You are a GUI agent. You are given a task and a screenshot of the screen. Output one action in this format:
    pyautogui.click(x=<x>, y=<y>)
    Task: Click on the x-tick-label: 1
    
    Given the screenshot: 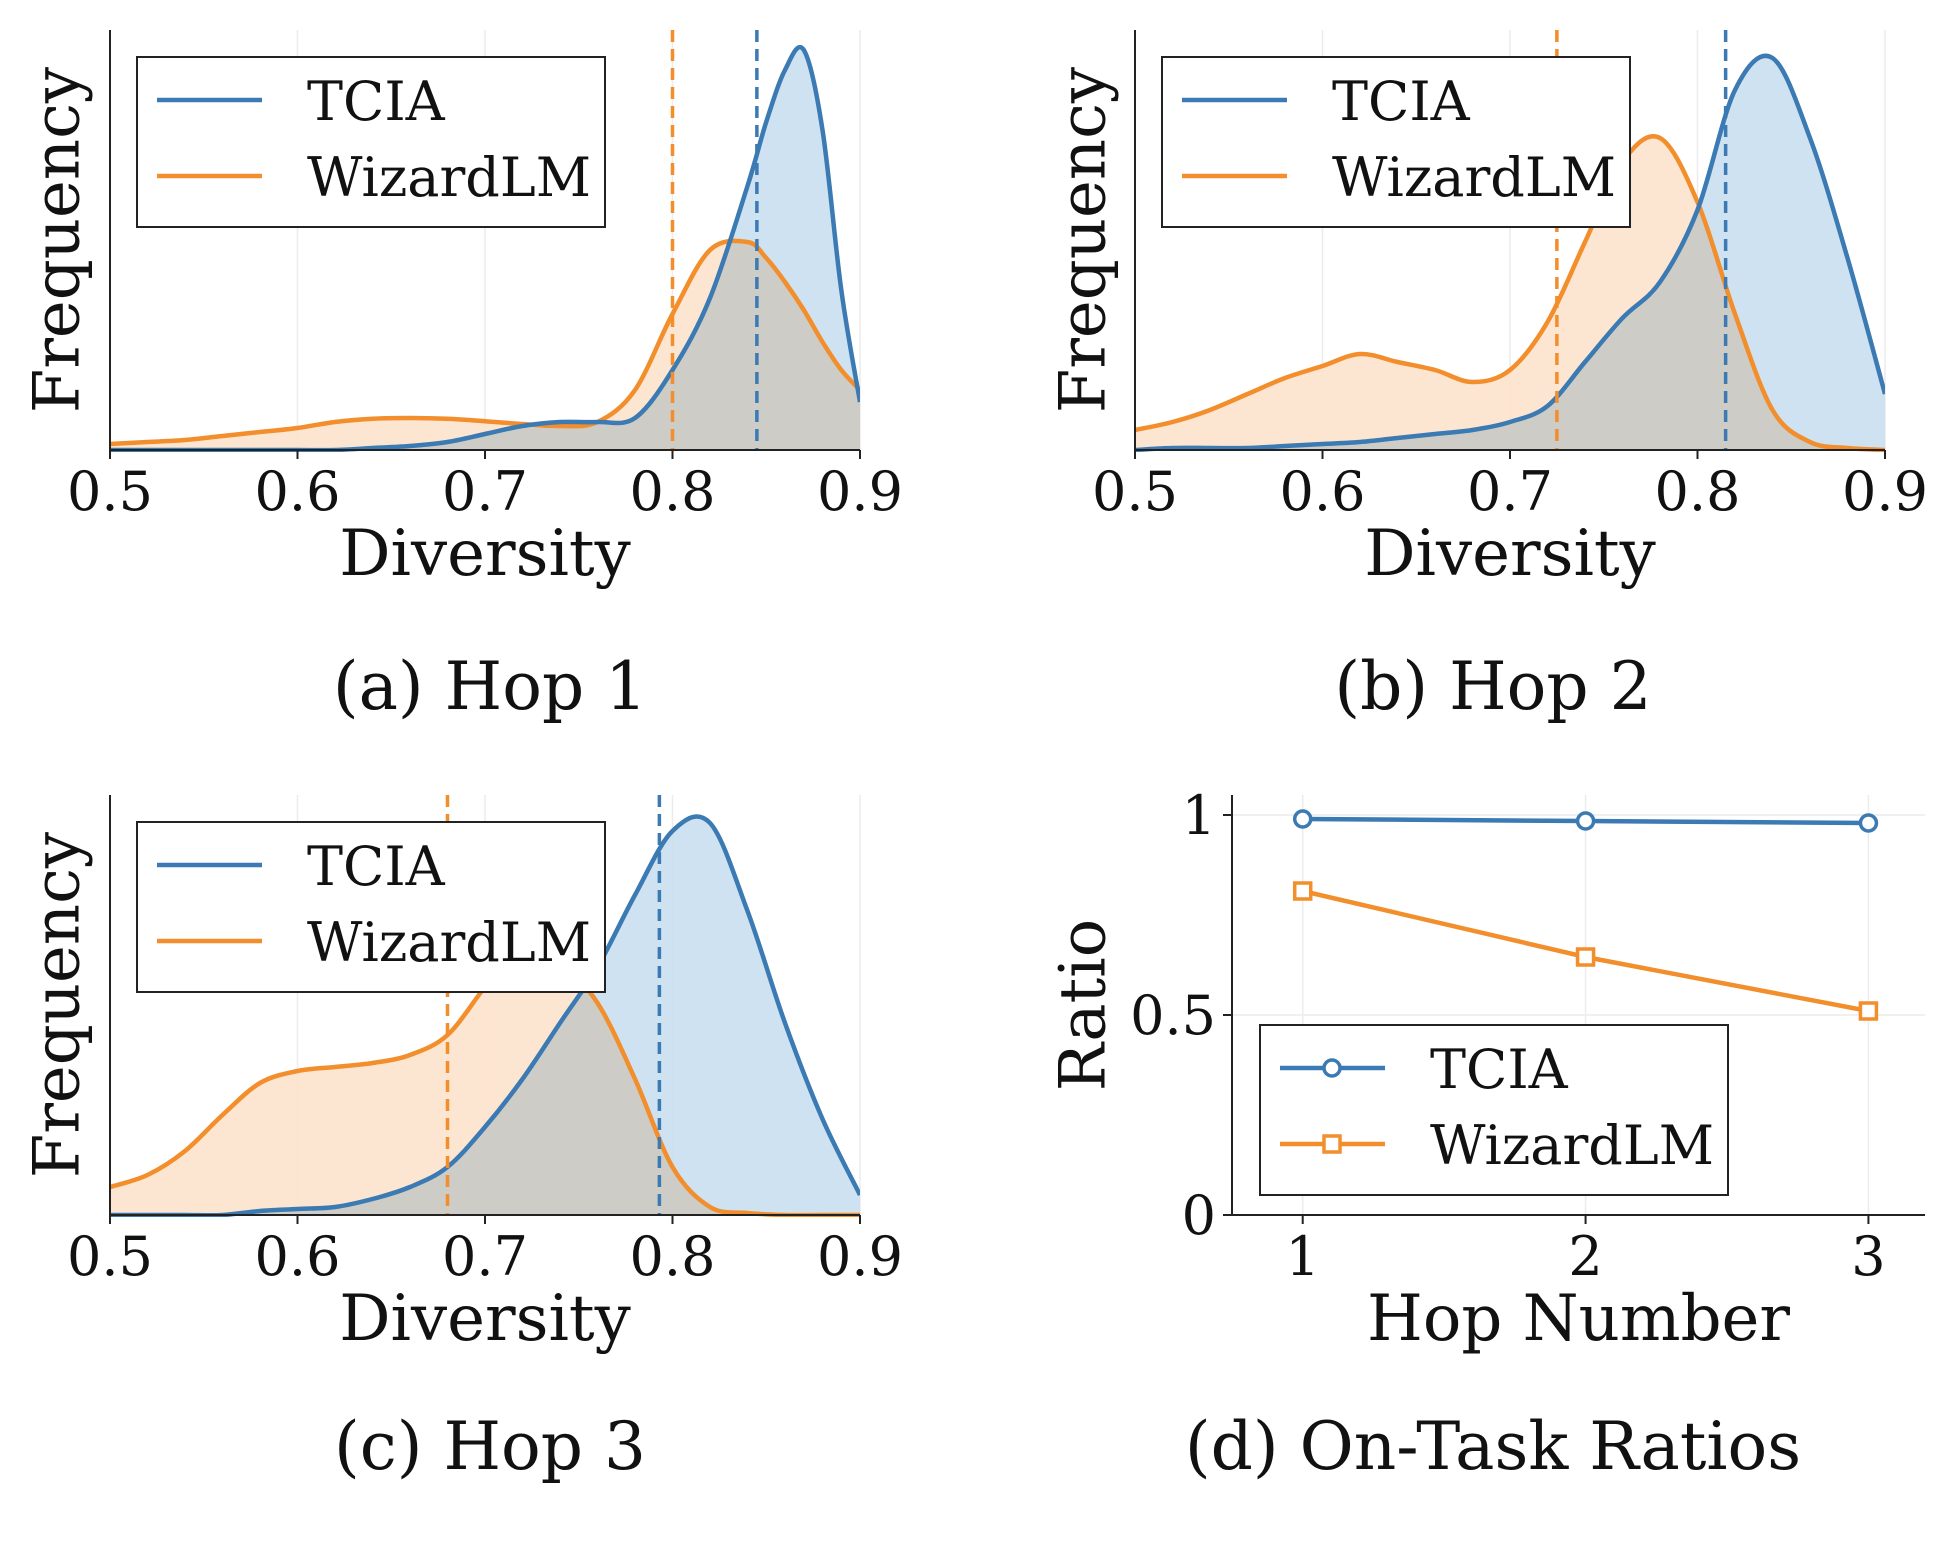 What is the action you would take?
    pyautogui.click(x=1303, y=1256)
    